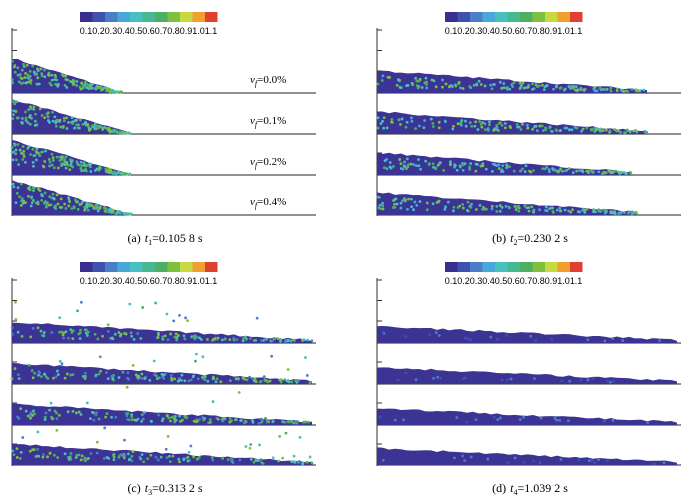 This screenshot has width=700, height=501. I want to click on colorbar-label: 0.6, so click(148, 281).